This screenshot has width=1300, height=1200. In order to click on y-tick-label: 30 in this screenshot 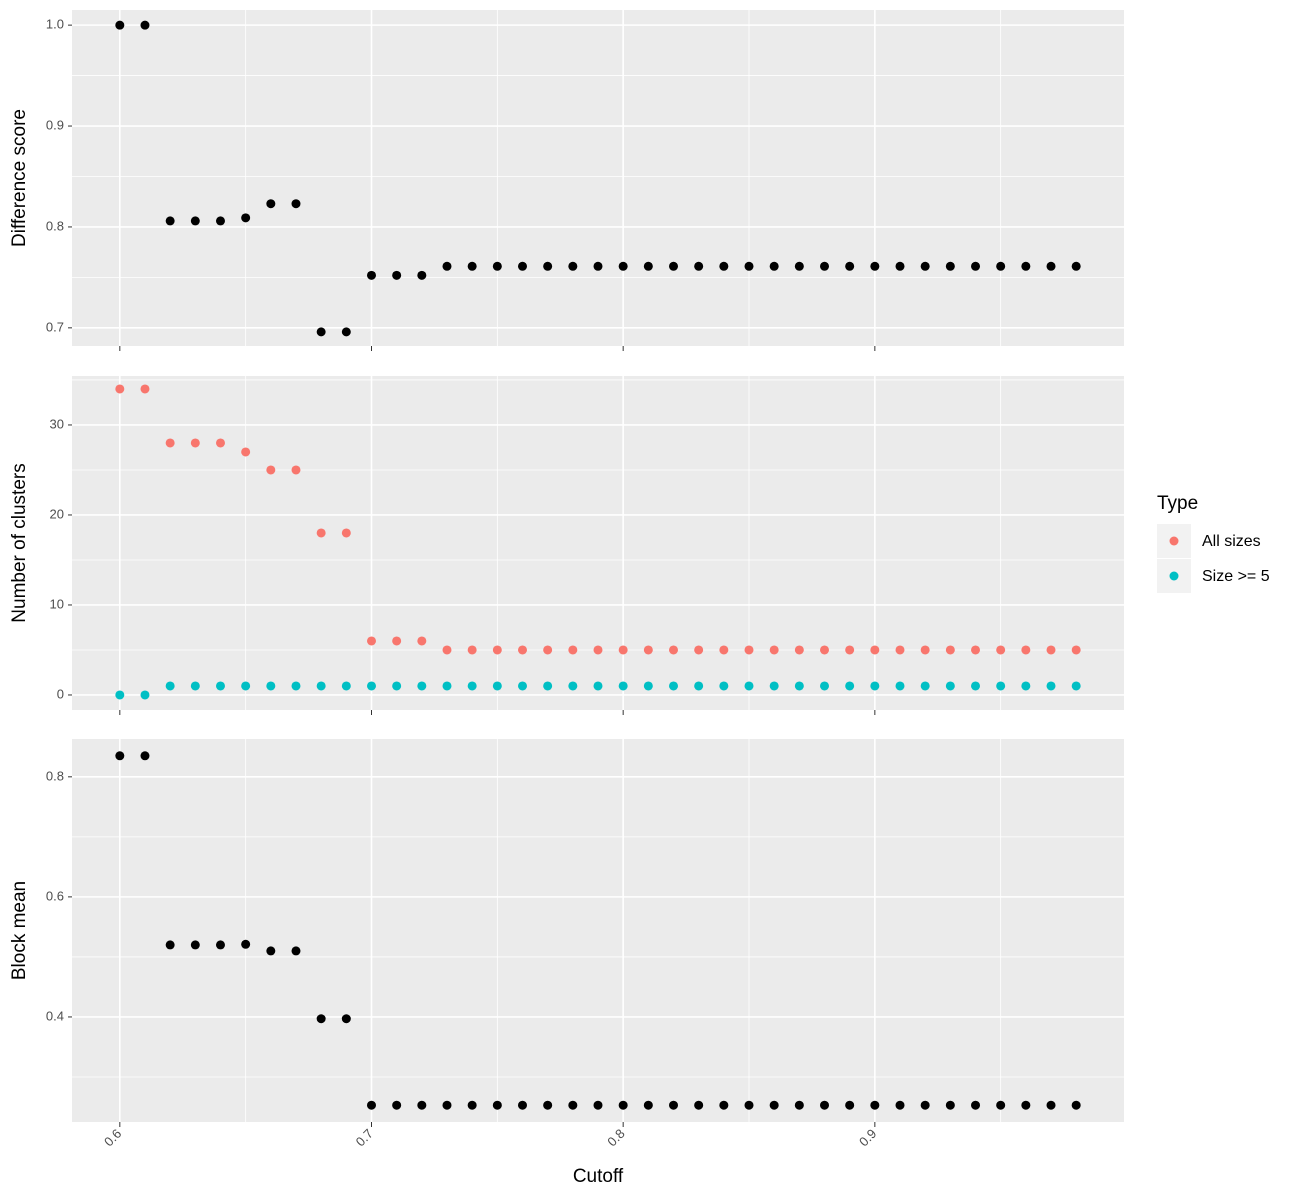, I will do `click(57, 423)`.